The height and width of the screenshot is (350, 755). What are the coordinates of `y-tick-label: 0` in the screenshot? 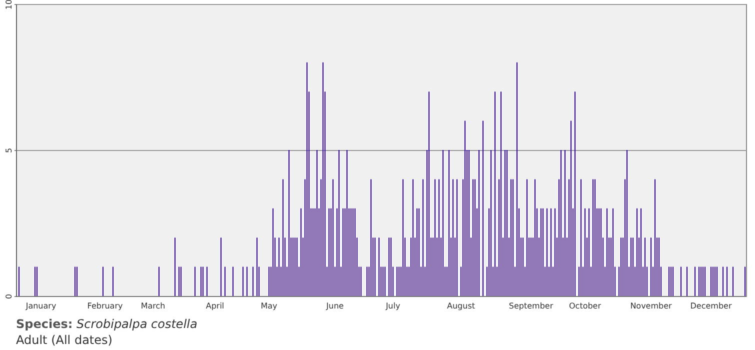 It's located at (9, 297).